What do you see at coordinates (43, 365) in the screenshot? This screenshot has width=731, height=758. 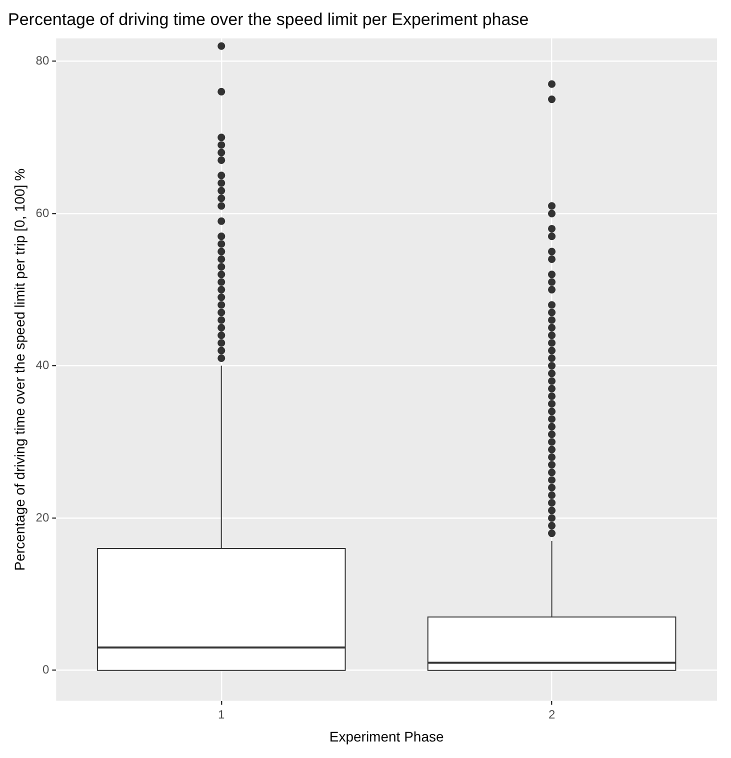 I see `y-tick-label: 40` at bounding box center [43, 365].